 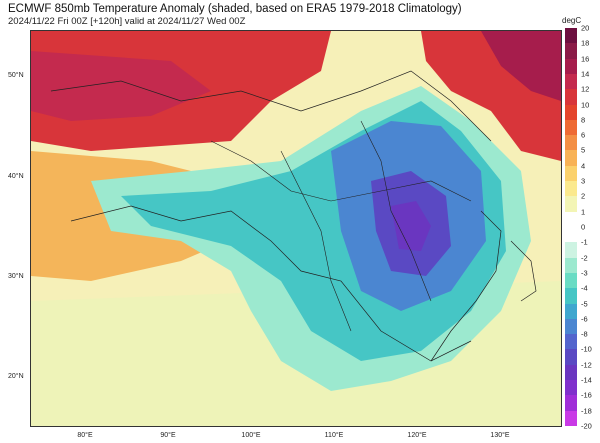 What do you see at coordinates (583, 120) in the screenshot?
I see `colorbar-tick-label: 8` at bounding box center [583, 120].